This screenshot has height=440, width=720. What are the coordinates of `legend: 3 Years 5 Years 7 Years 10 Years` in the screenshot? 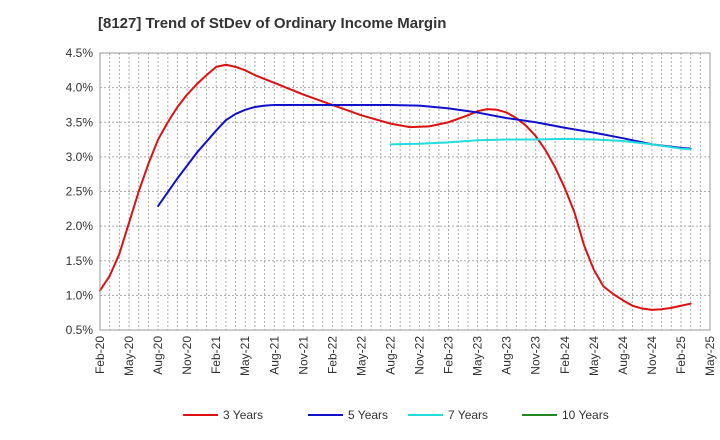 It's located at (396, 415).